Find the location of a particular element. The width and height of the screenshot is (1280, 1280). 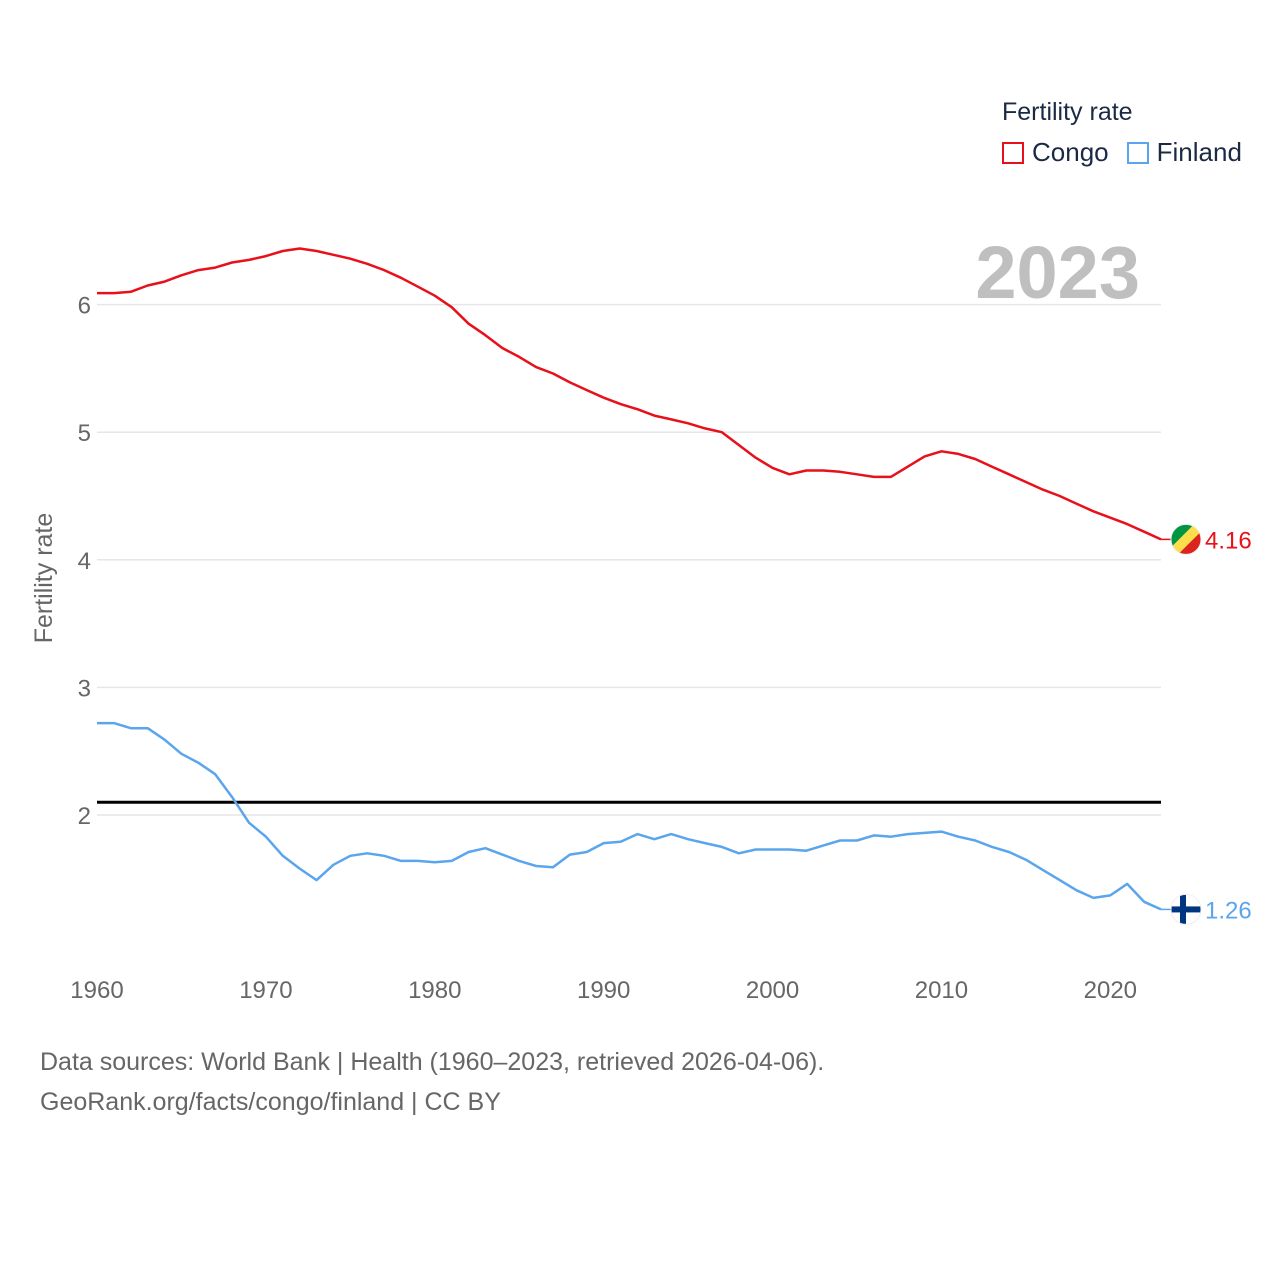

legend-item-congo: Congo is located at coordinates (1055, 152).